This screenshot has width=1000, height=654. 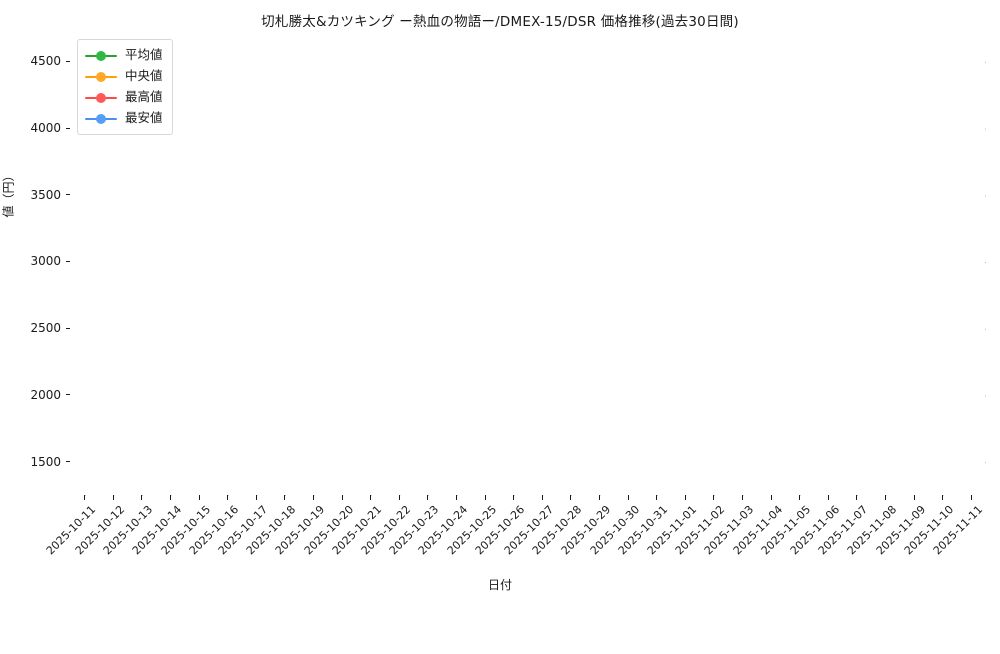 I want to click on y-tick-mark, so click(x=67, y=328).